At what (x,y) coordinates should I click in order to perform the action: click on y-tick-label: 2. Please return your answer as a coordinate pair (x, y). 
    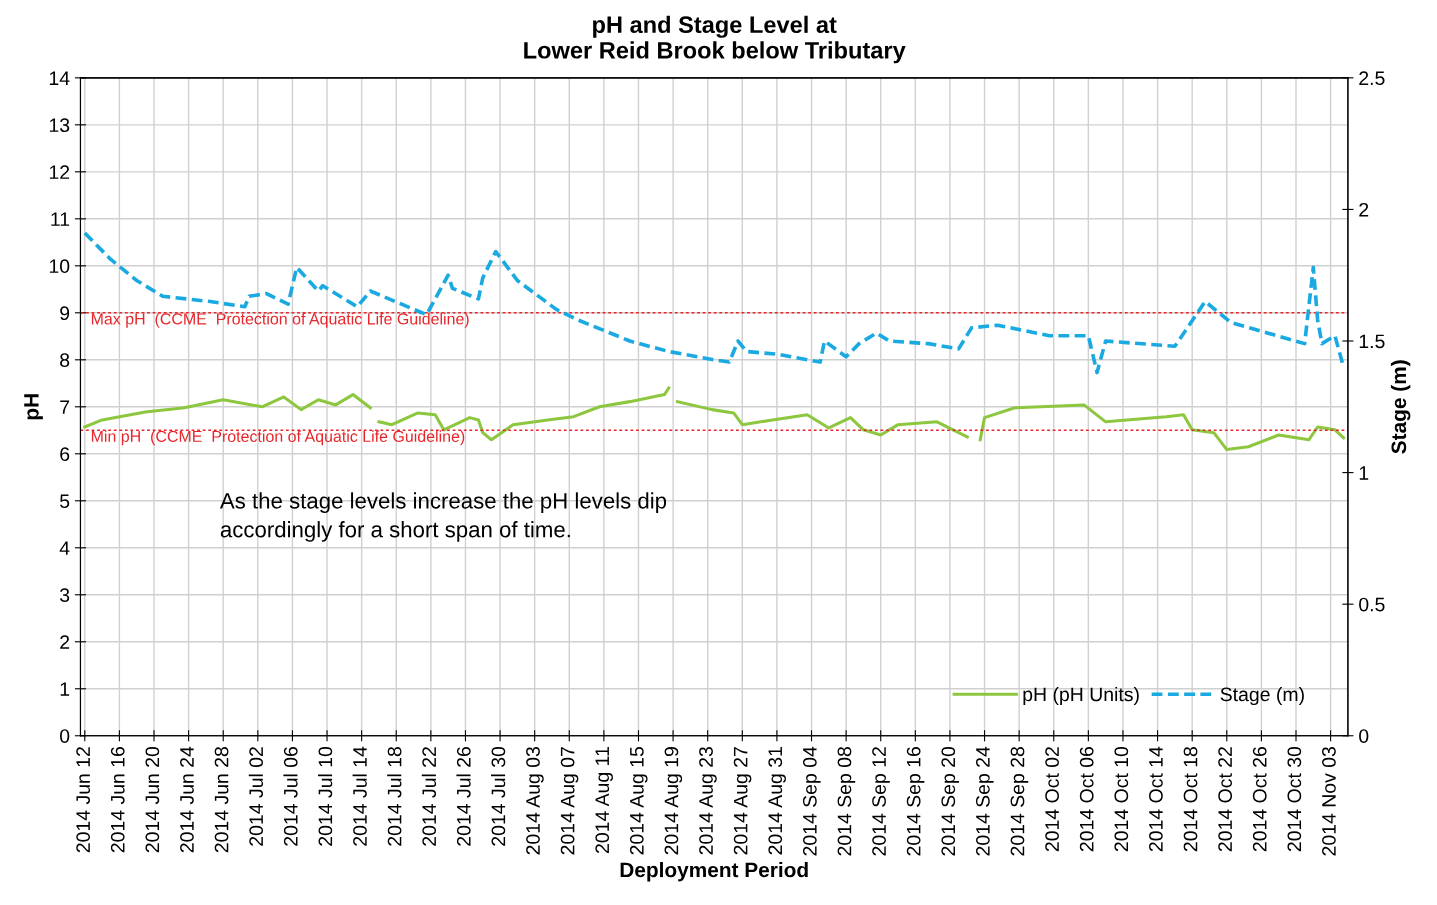
    Looking at the image, I should click on (65, 642).